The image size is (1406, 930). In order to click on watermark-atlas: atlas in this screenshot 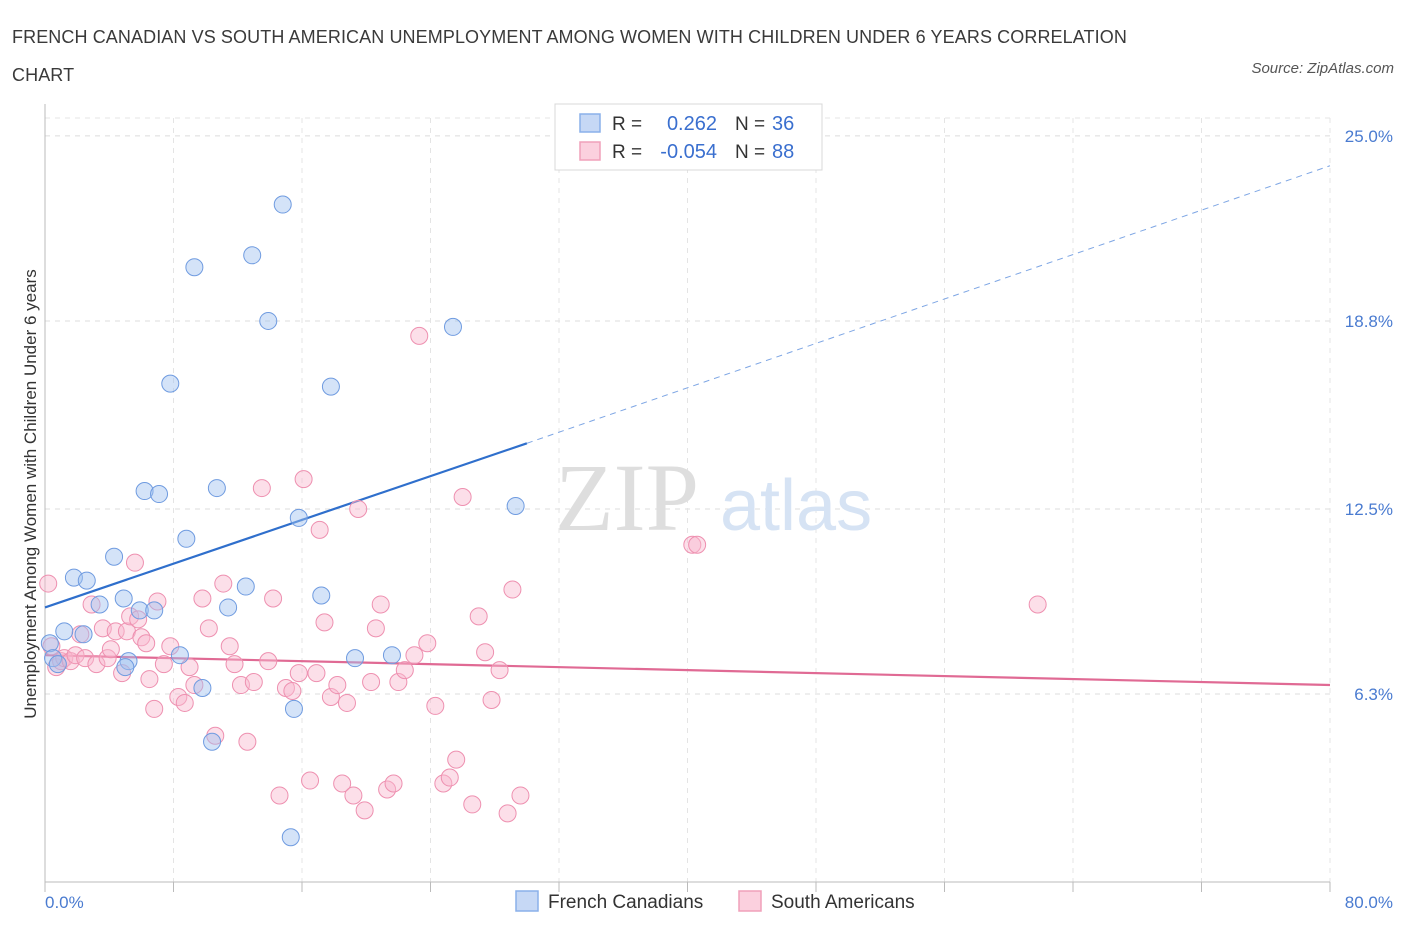, I will do `click(796, 506)`.